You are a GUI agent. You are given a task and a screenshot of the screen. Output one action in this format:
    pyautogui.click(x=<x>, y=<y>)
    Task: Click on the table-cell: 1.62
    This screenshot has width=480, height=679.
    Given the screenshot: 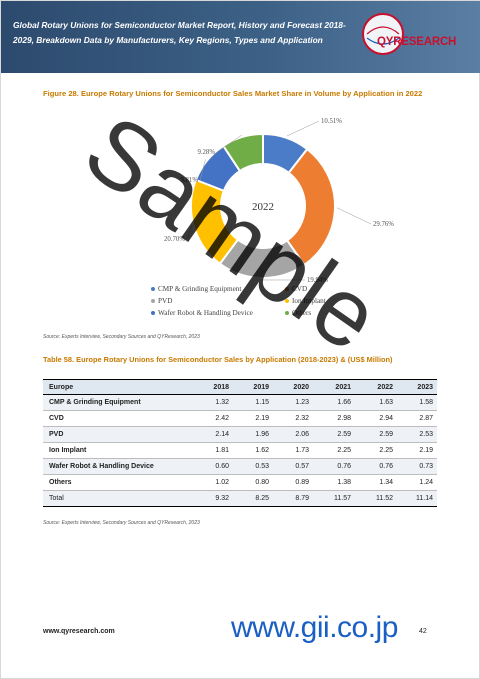 What is the action you would take?
    pyautogui.click(x=253, y=450)
    